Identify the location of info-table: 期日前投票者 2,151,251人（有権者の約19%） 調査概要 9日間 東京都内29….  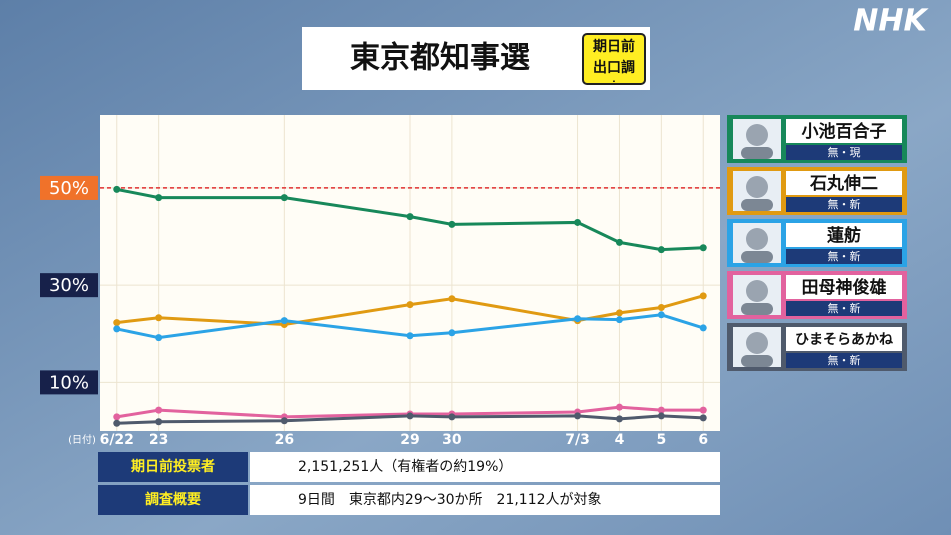
(409, 483).